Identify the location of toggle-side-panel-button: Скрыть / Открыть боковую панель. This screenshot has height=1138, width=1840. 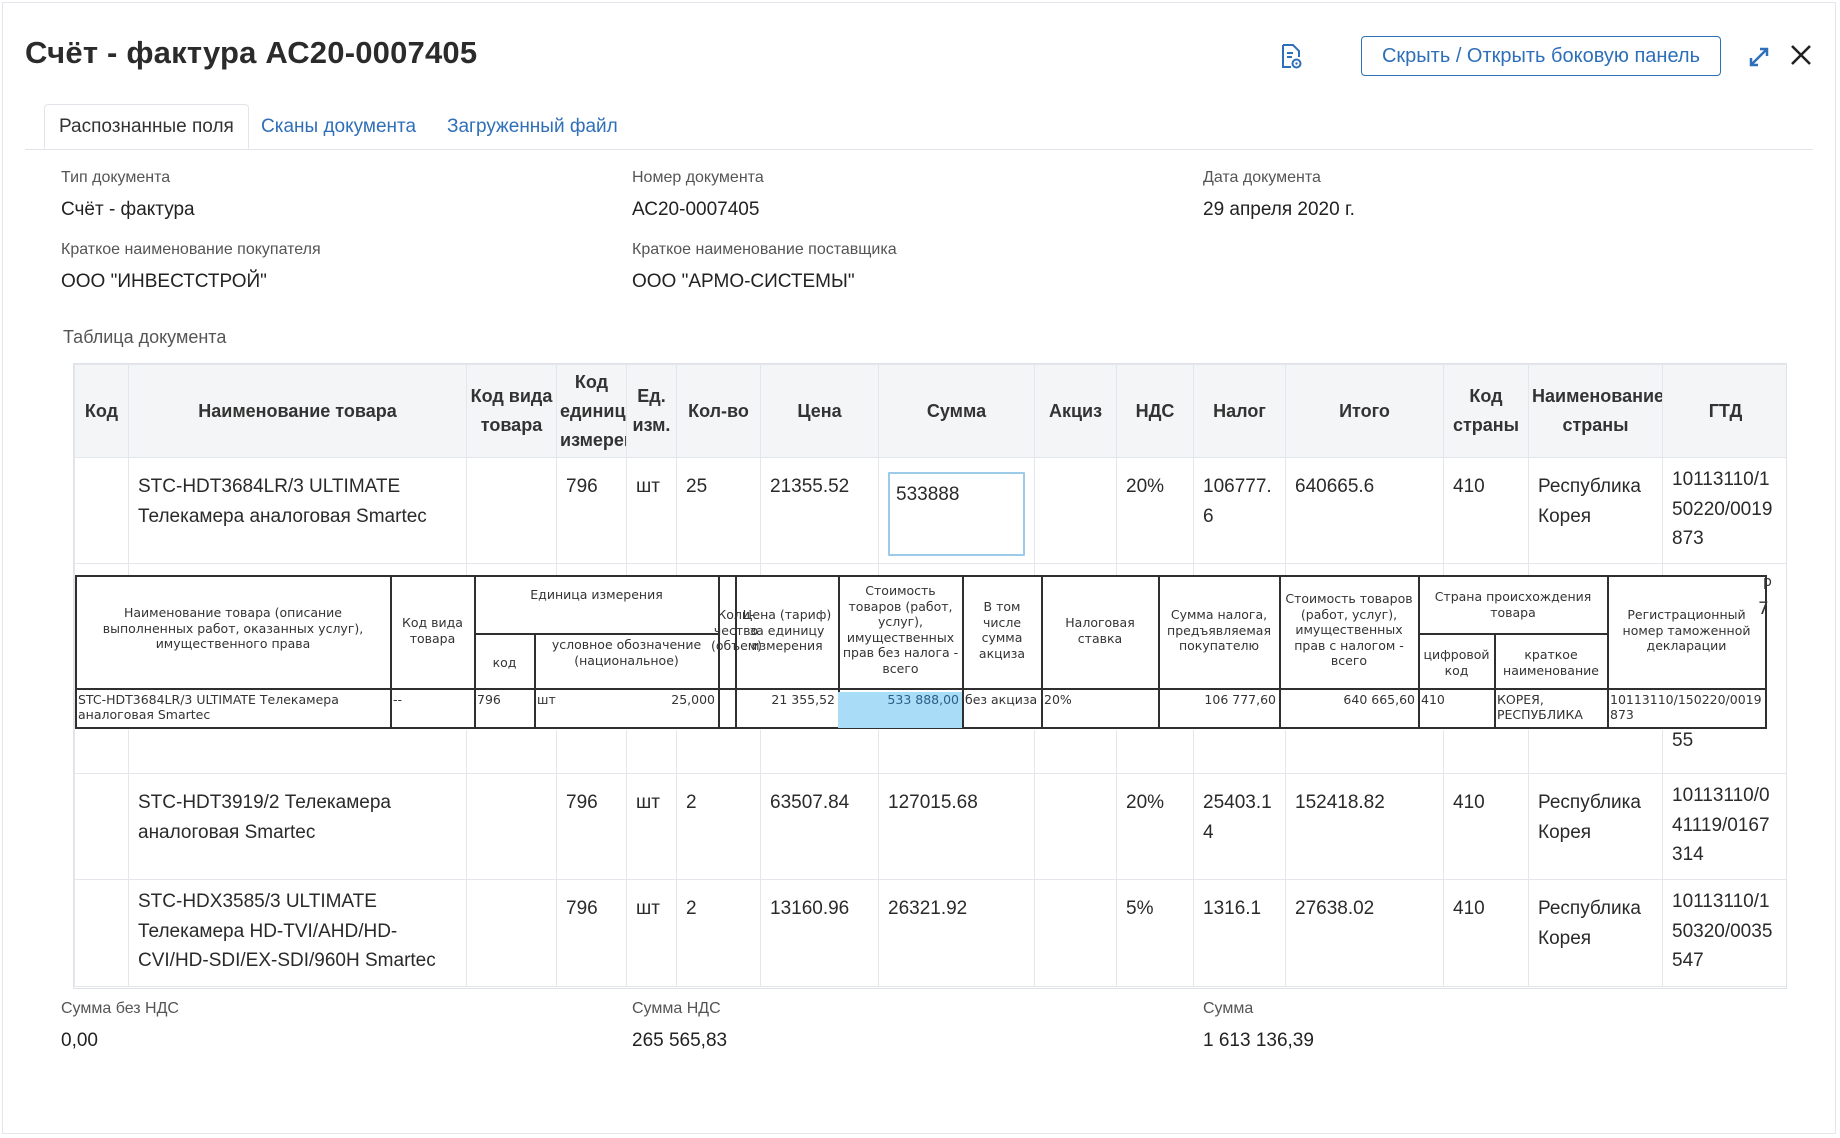
(1541, 56).